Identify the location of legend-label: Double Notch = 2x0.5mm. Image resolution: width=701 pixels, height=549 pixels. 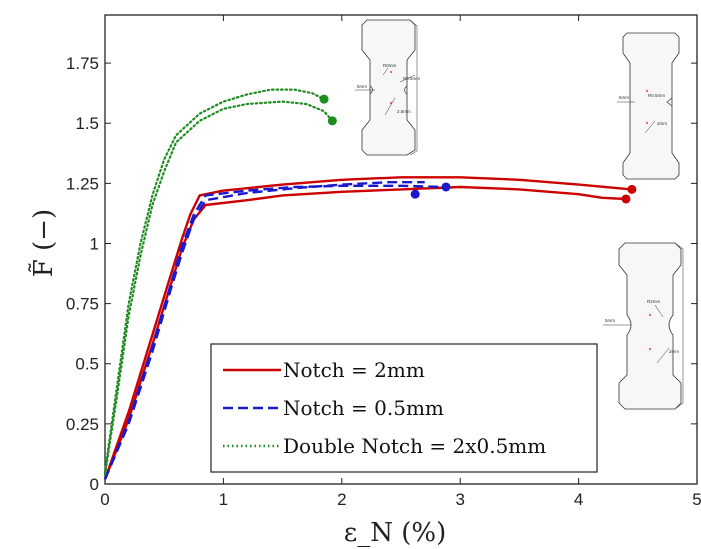
(414, 446).